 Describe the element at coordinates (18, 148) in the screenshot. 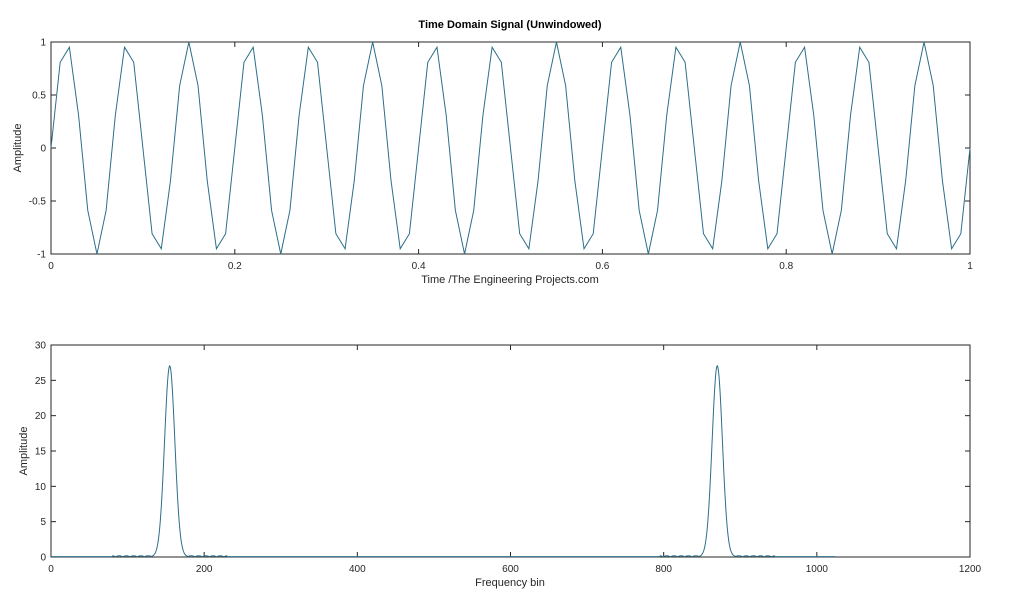

I see `time-plot-ylabel: Amplitude` at that location.